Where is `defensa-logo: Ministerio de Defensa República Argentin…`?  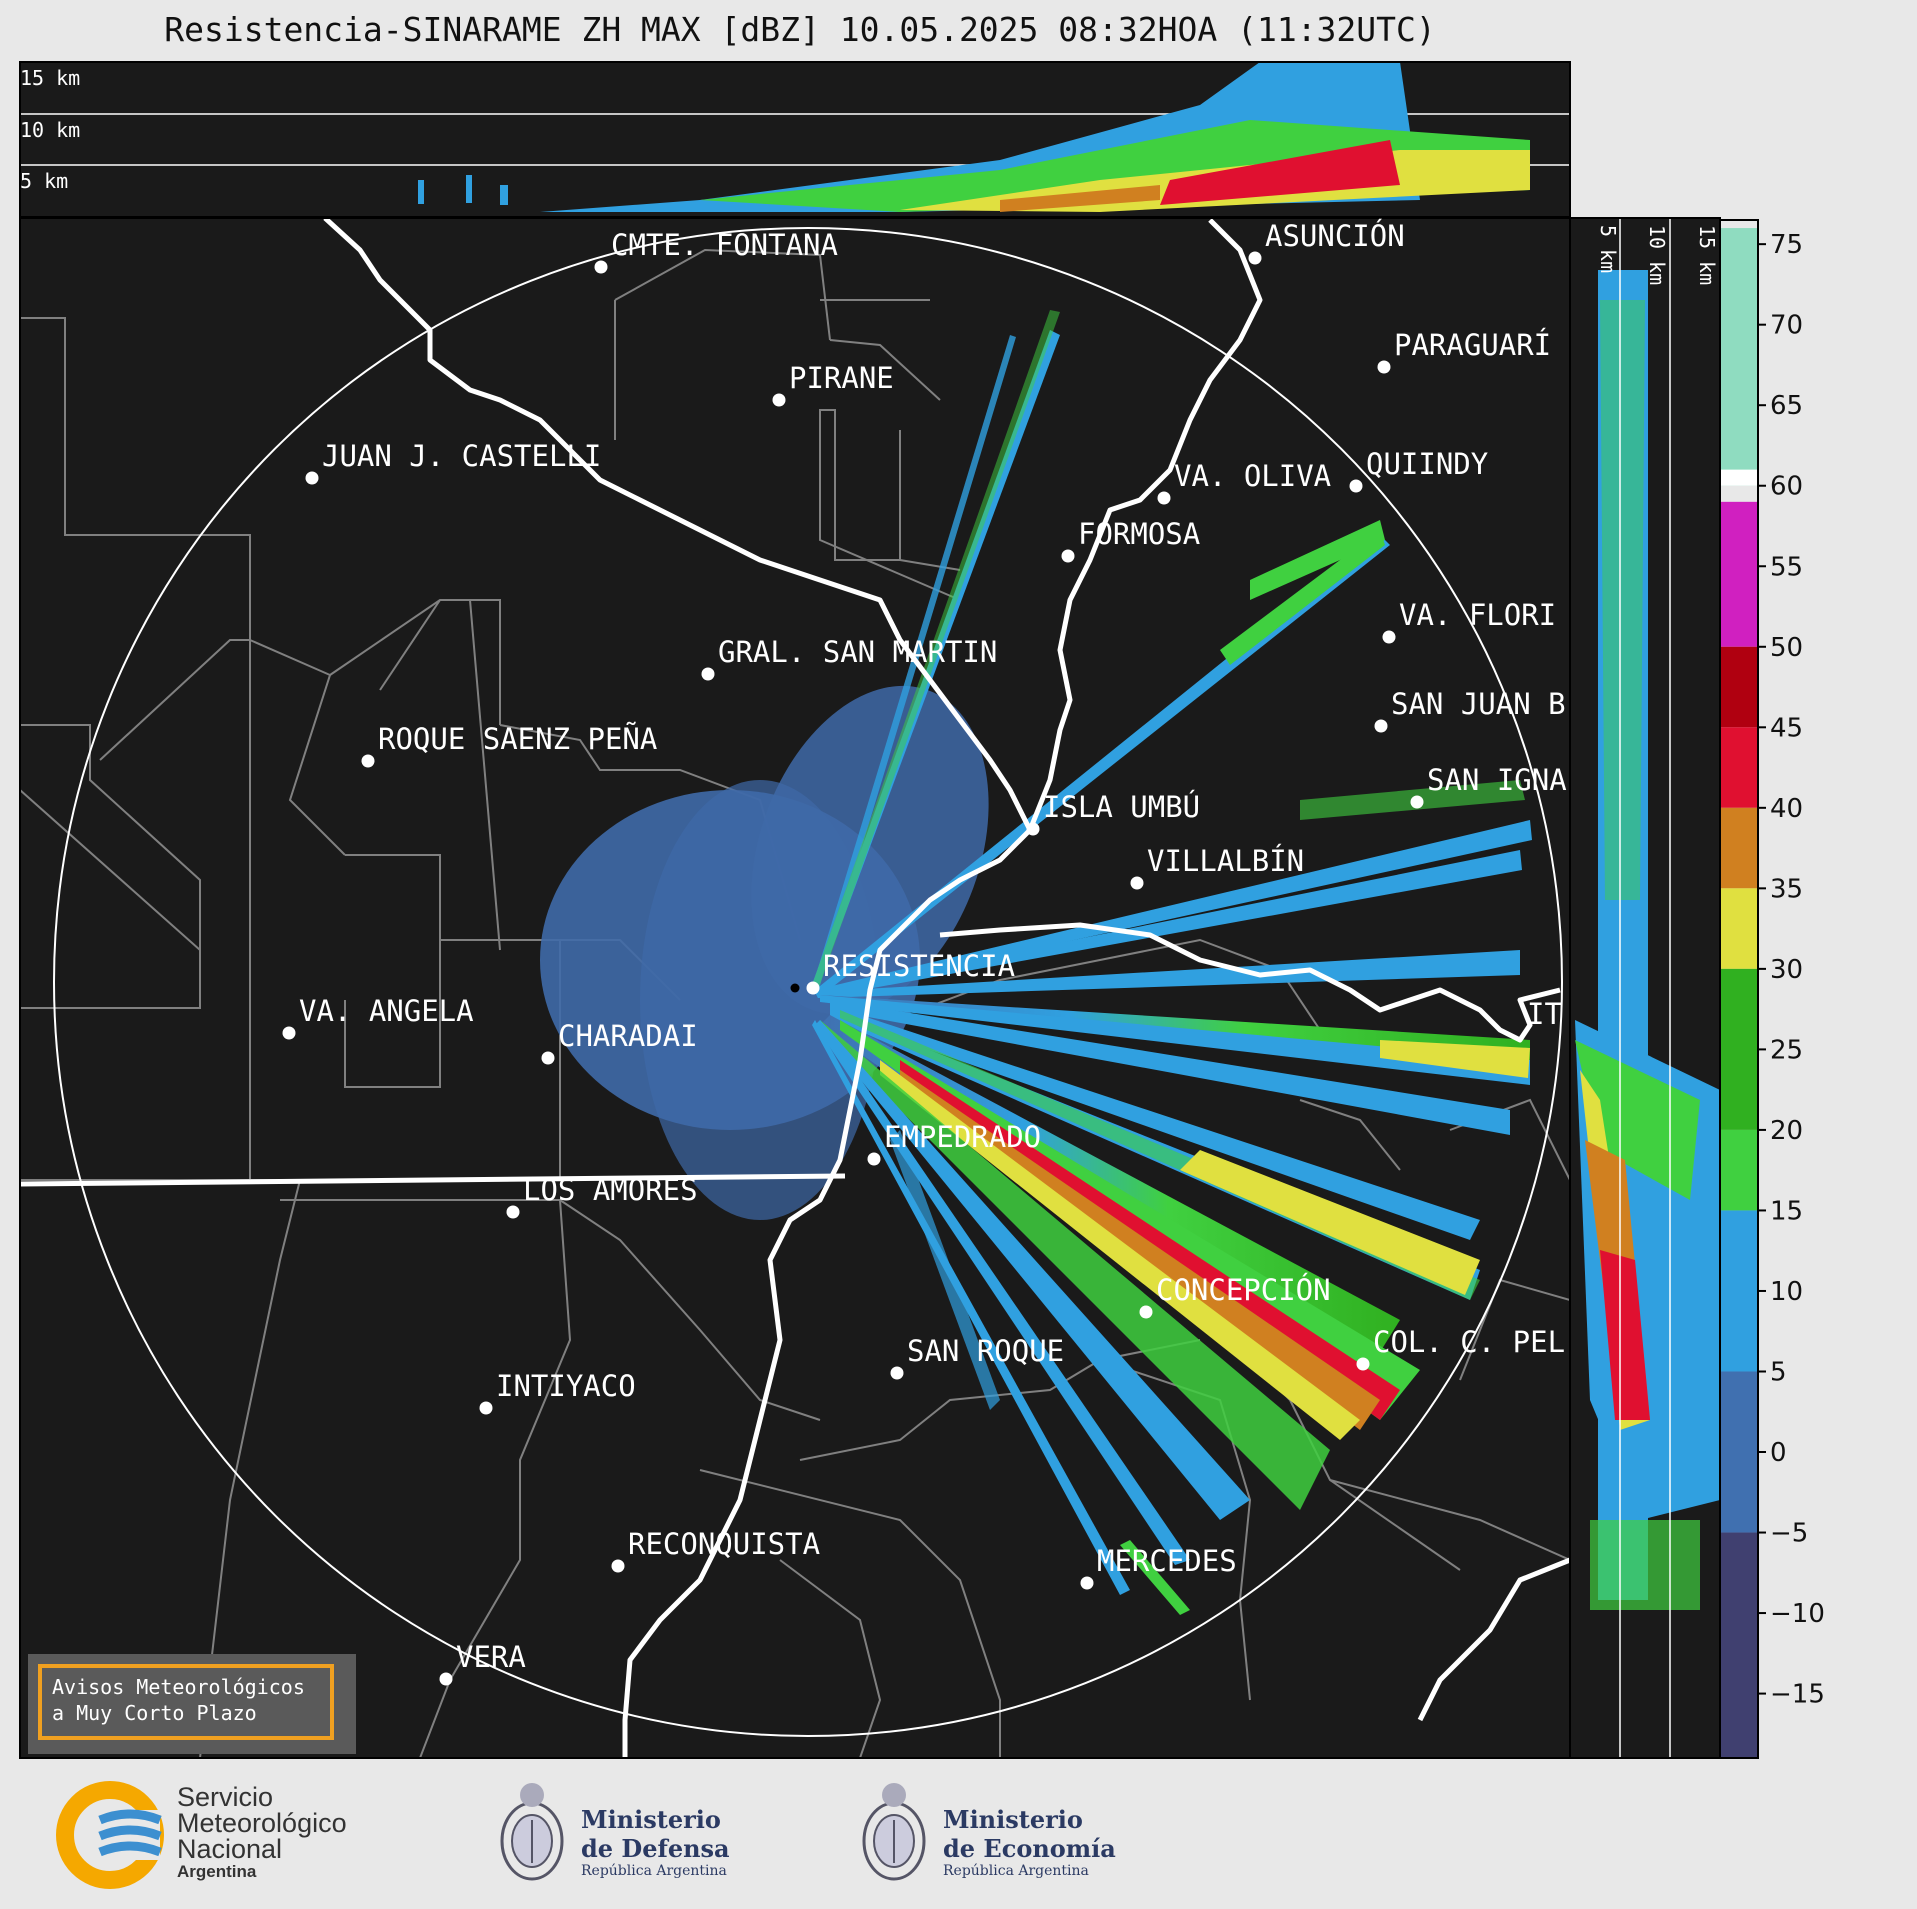 defensa-logo: Ministerio de Defensa República Argentin… is located at coordinates (620, 1835).